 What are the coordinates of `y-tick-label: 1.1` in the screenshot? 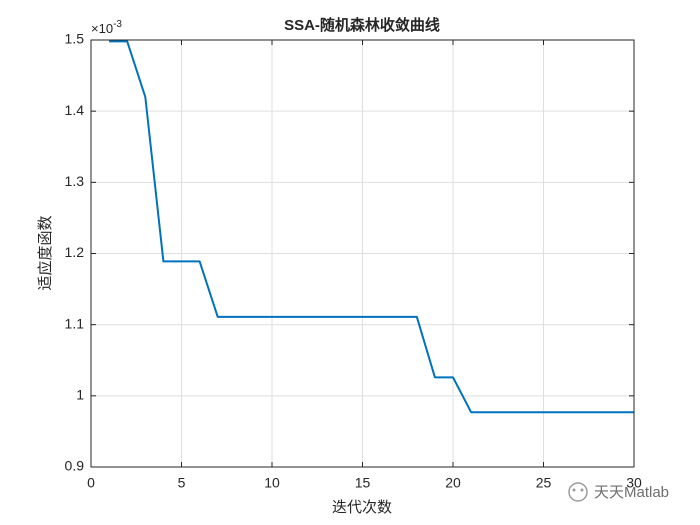 It's located at (75, 323).